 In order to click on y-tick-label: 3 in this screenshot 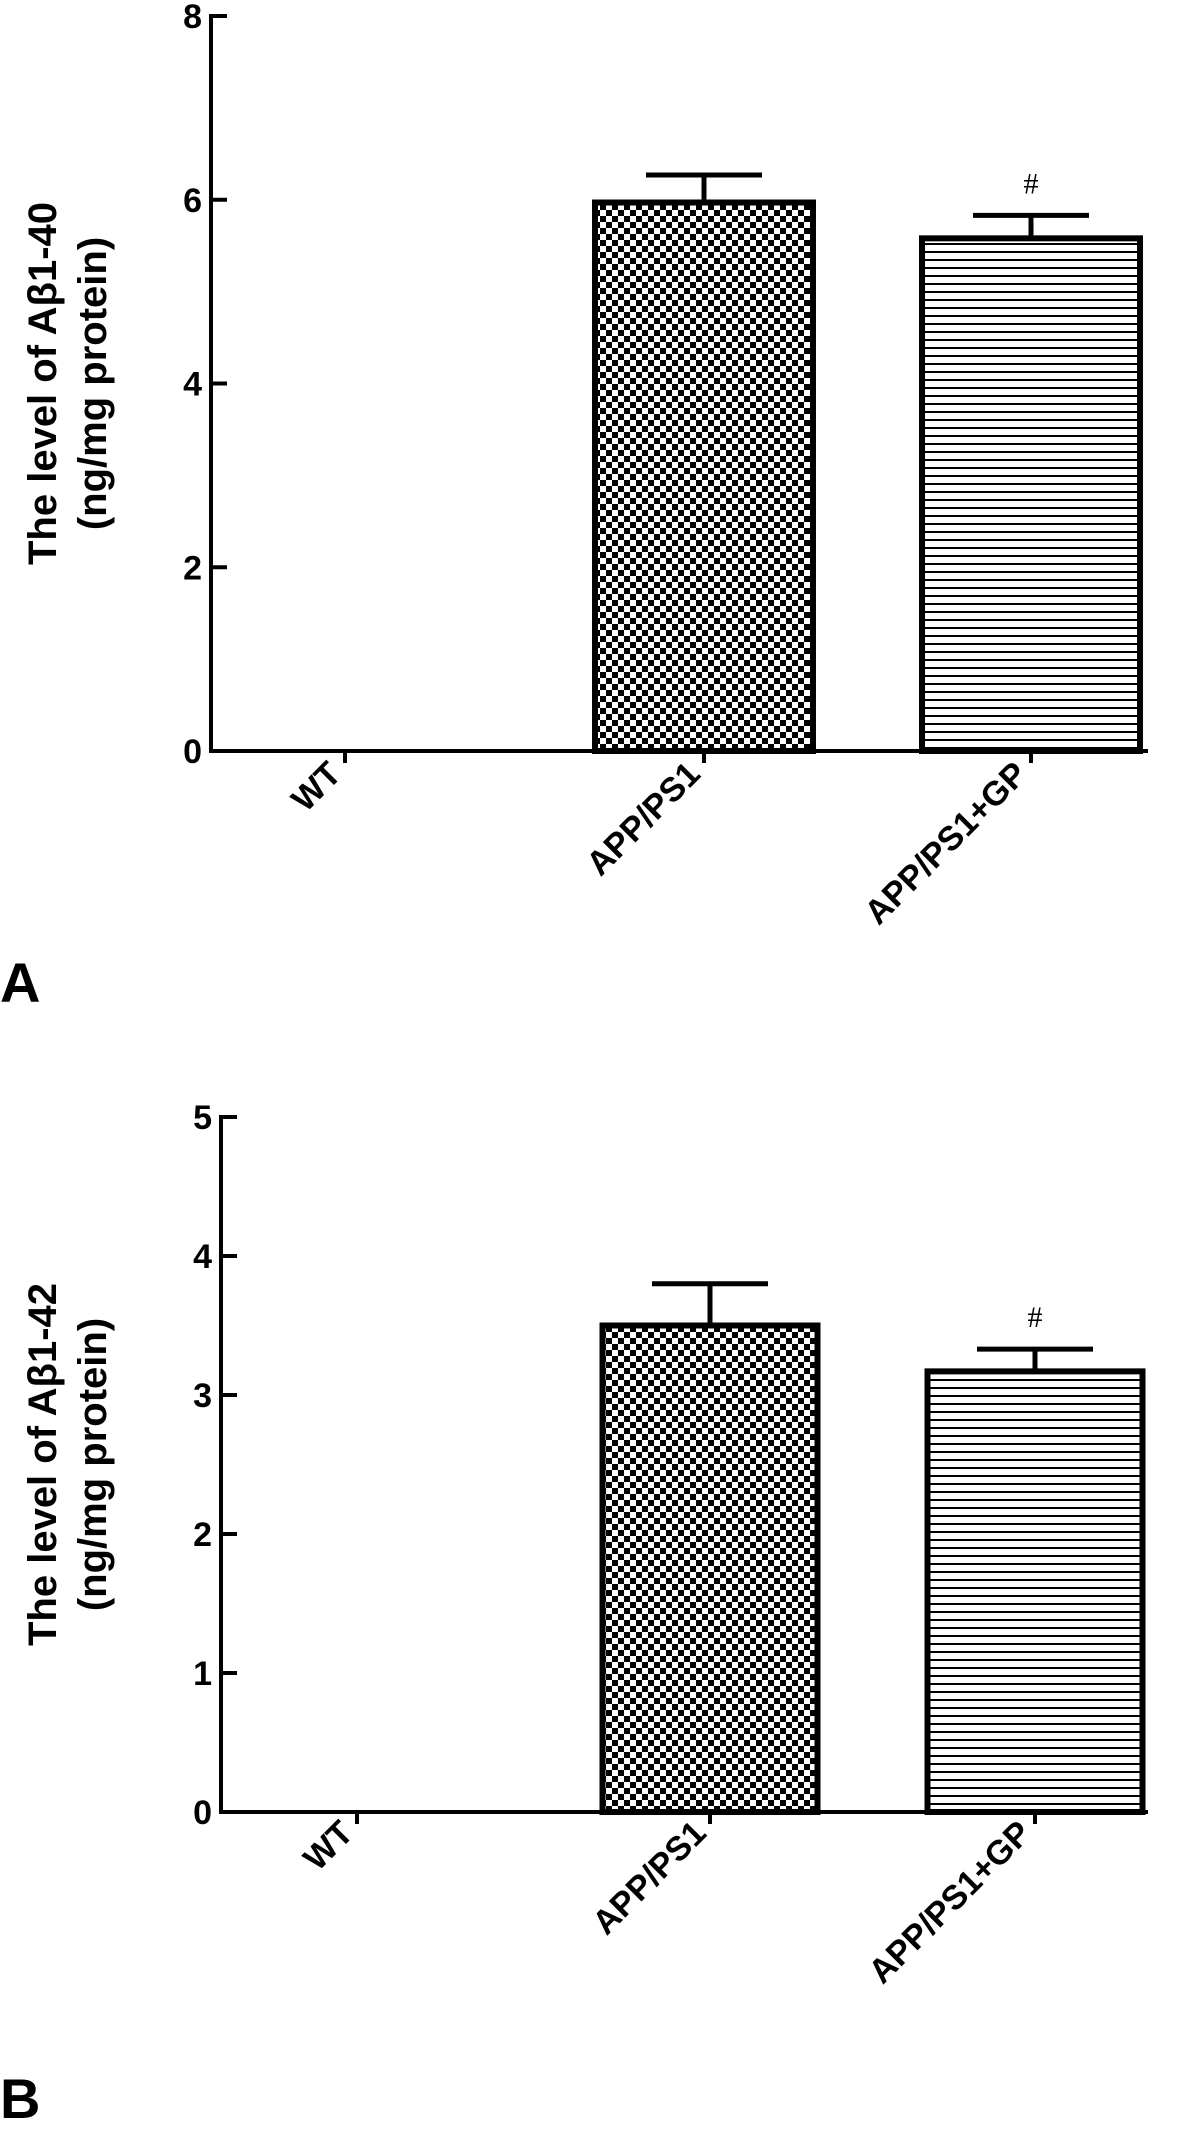, I will do `click(202, 1396)`.